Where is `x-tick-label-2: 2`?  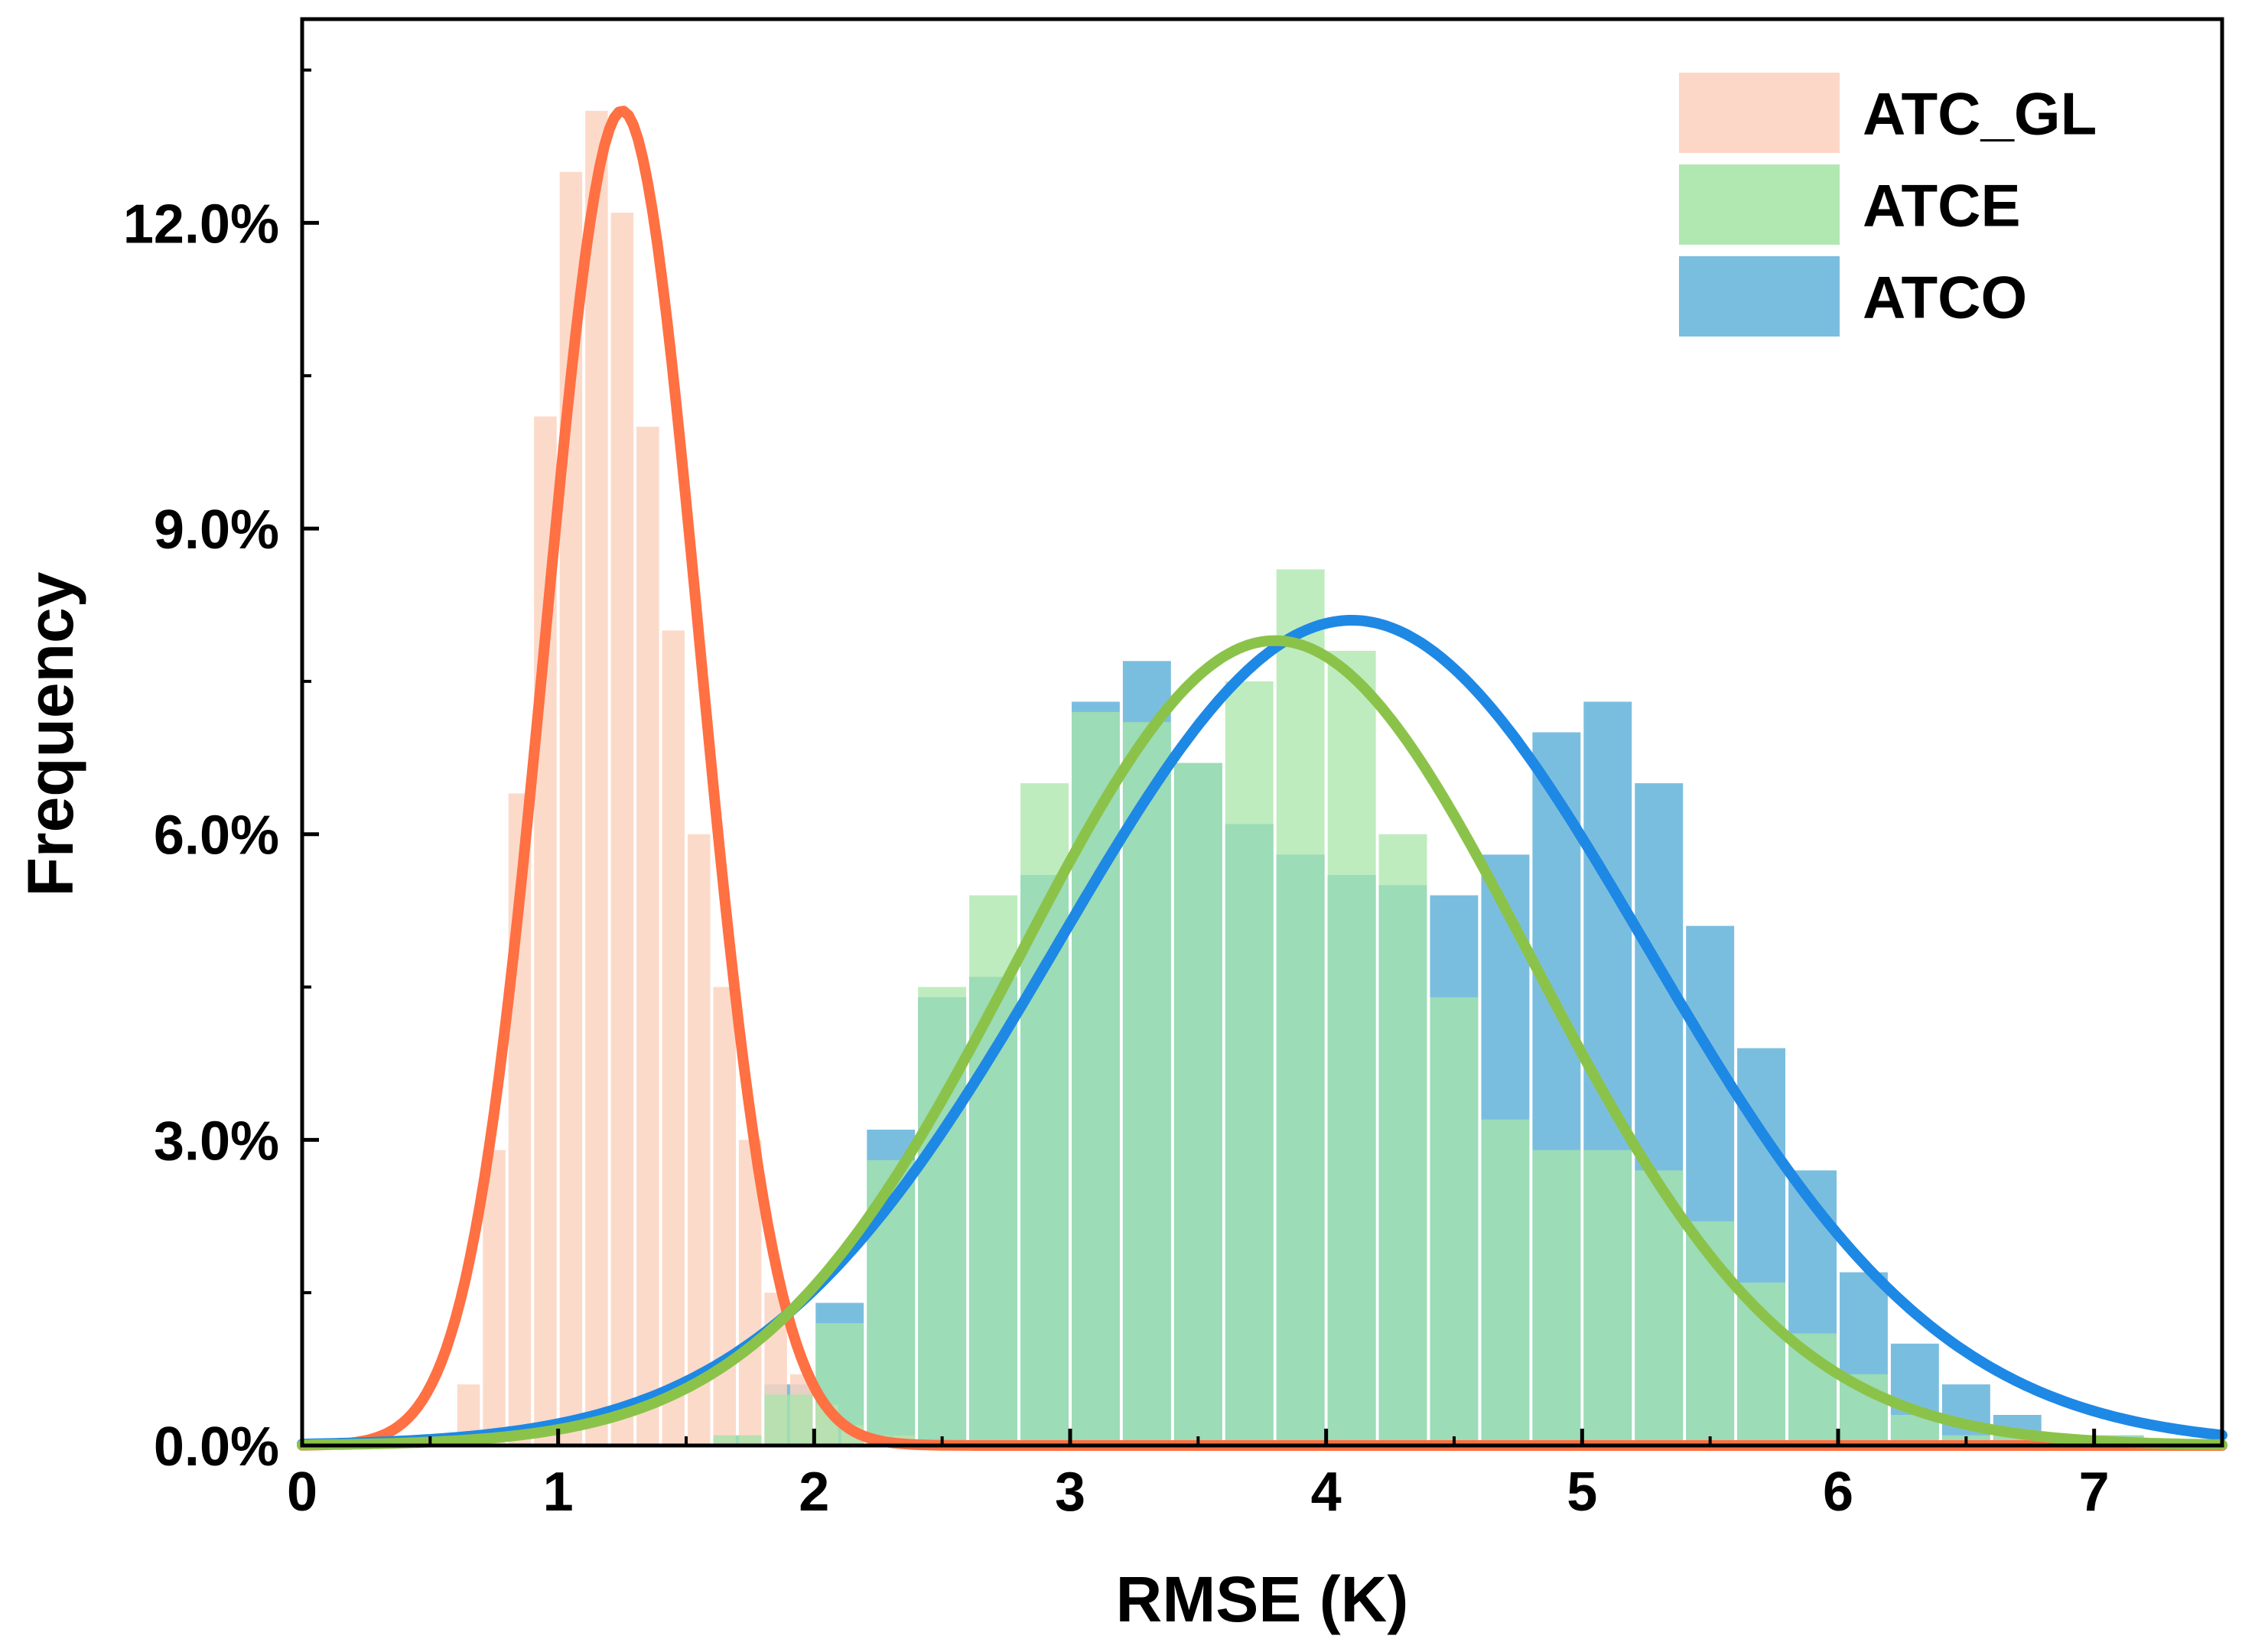
x-tick-label-2: 2 is located at coordinates (814, 1493).